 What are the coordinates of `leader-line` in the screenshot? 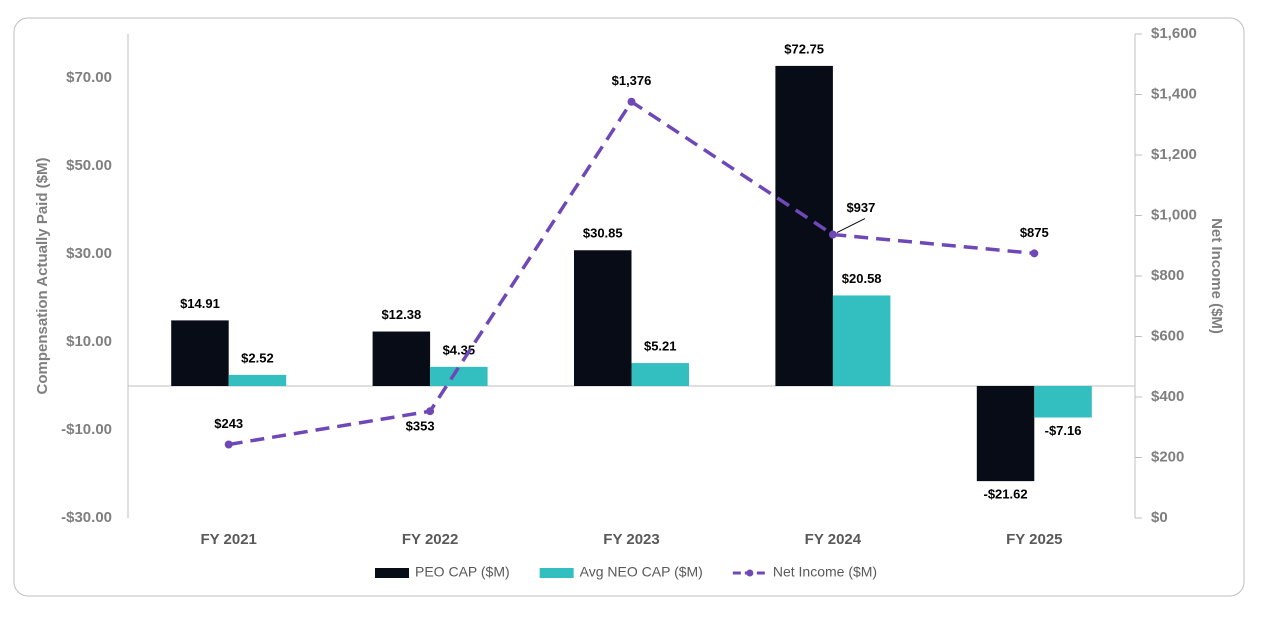 It's located at (851, 226).